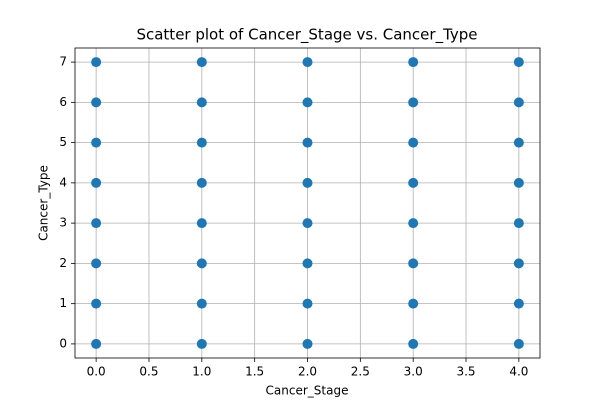 This screenshot has width=600, height=400. What do you see at coordinates (63, 223) in the screenshot?
I see `y-tick-label: 3` at bounding box center [63, 223].